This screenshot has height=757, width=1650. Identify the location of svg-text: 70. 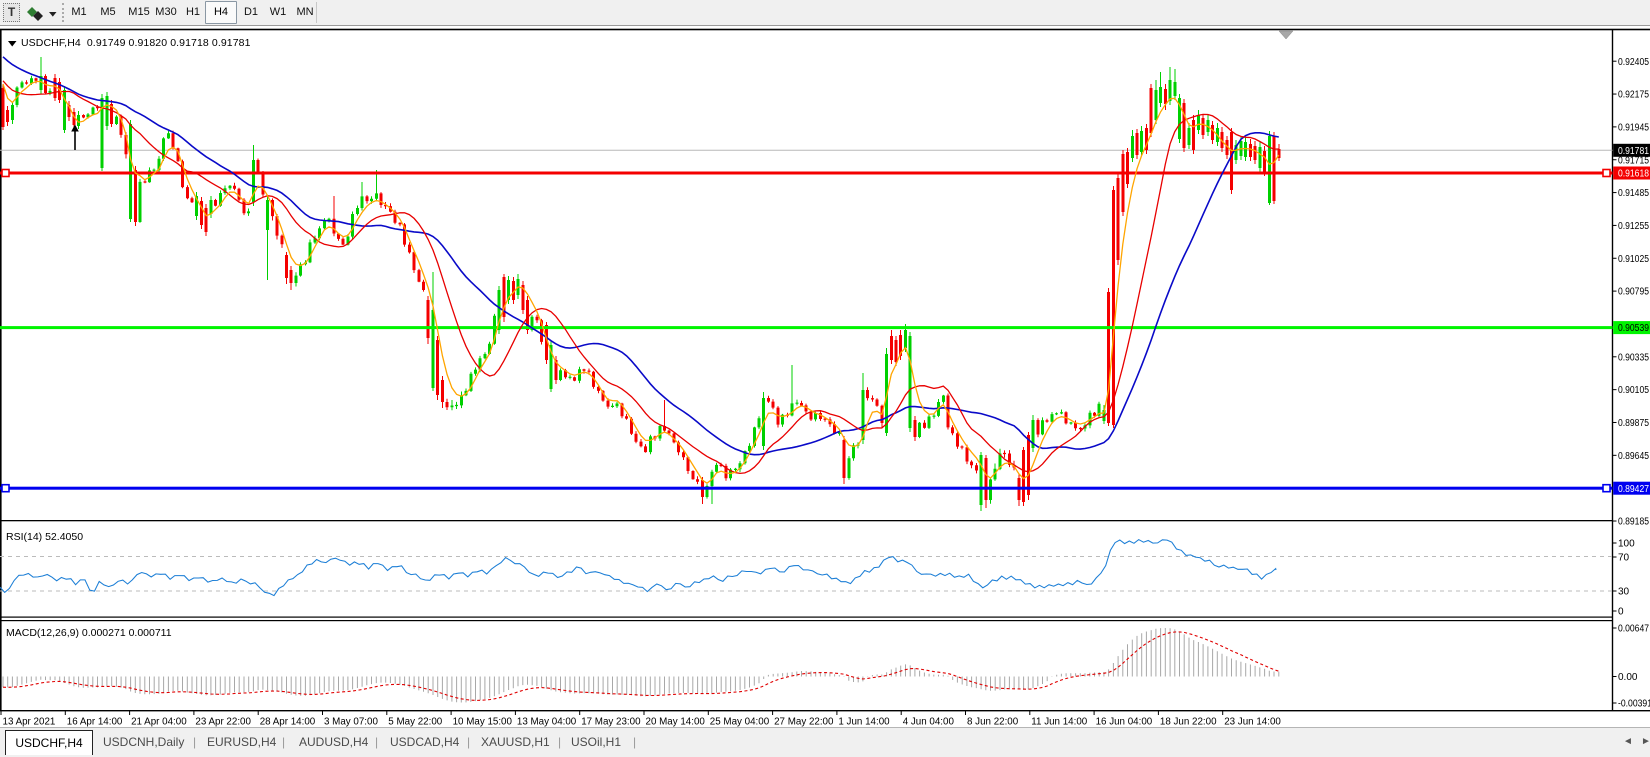
(1624, 558).